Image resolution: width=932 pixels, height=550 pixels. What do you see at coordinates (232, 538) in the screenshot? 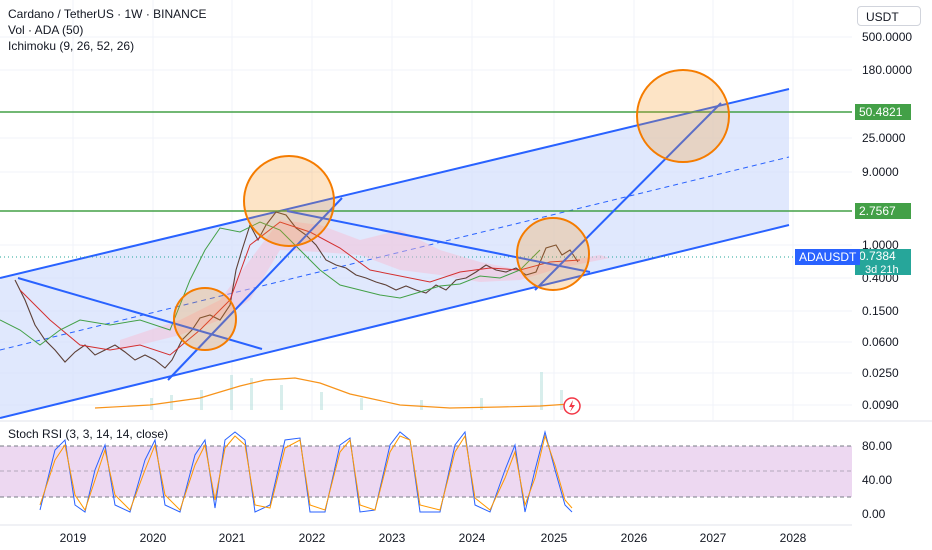
I see `time-axis-label: 2021` at bounding box center [232, 538].